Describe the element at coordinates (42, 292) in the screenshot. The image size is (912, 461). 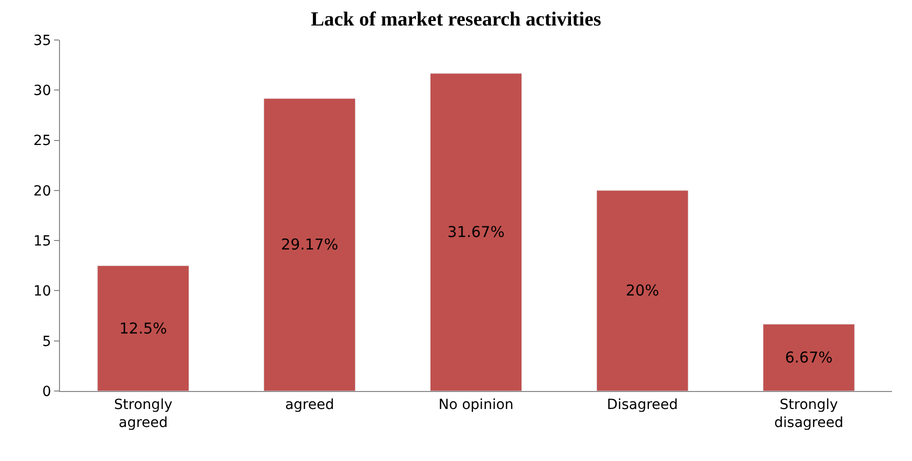
I see `y-tick-label: 10` at that location.